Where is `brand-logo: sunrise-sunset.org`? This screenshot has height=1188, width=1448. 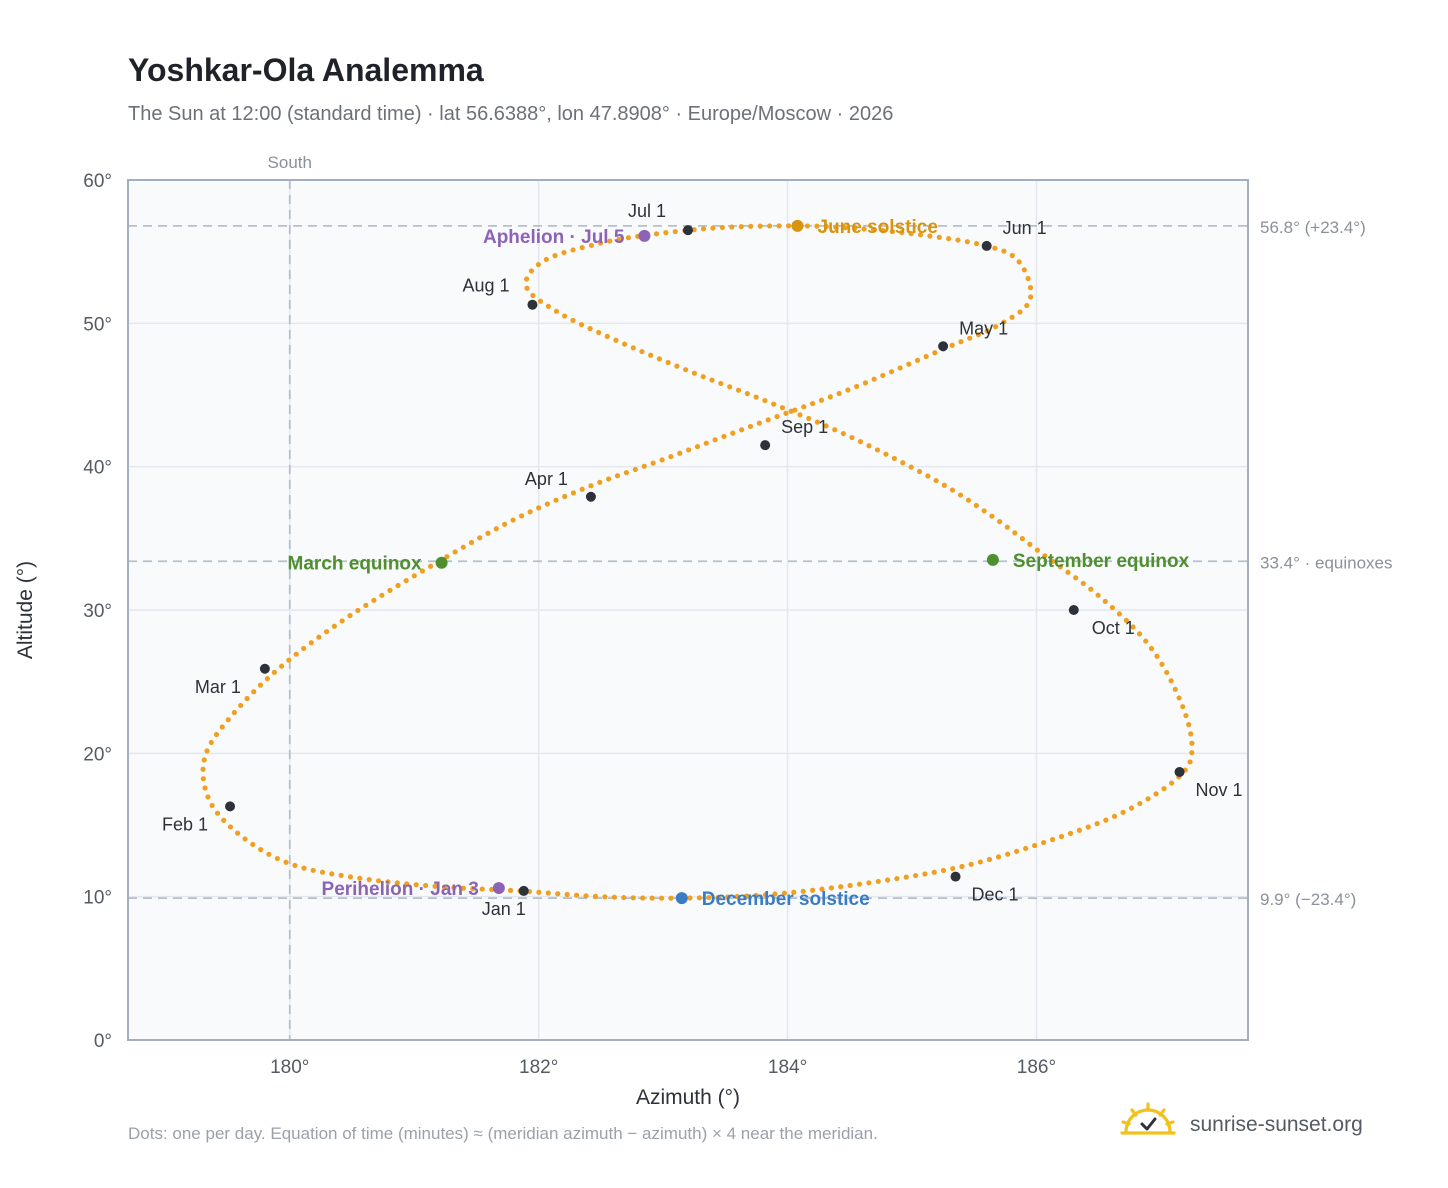
brand-logo: sunrise-sunset.org is located at coordinates (1253, 1125).